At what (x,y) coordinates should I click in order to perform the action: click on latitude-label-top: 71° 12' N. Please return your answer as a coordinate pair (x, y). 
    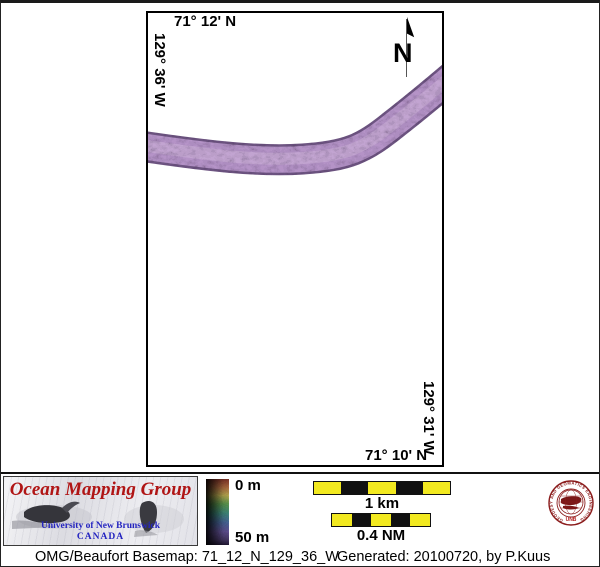
    Looking at the image, I should click on (205, 21).